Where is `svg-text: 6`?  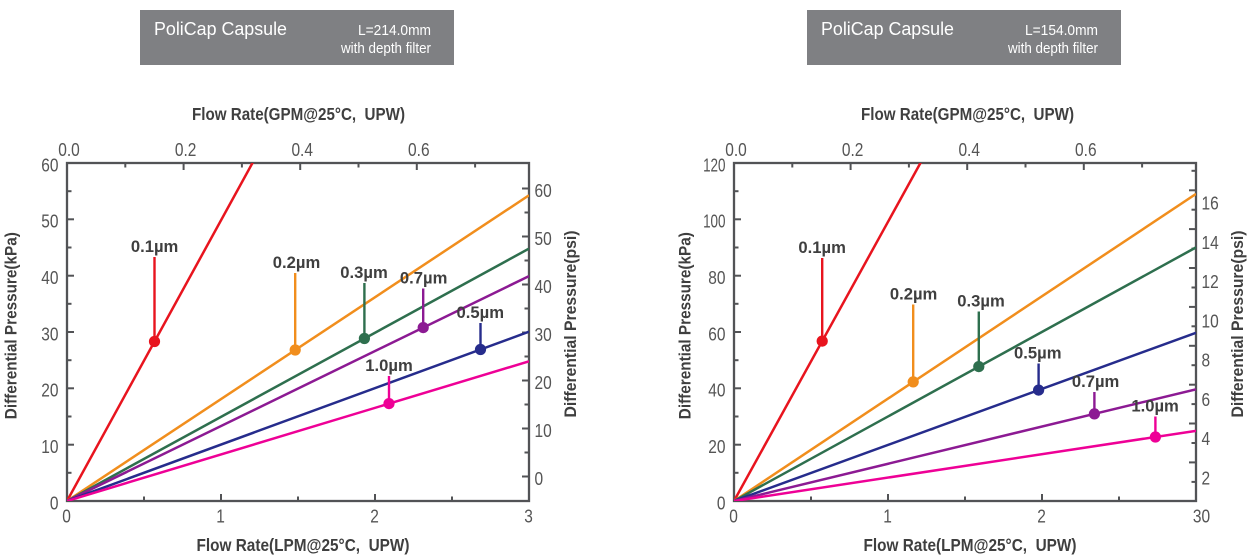
svg-text: 6 is located at coordinates (1206, 399).